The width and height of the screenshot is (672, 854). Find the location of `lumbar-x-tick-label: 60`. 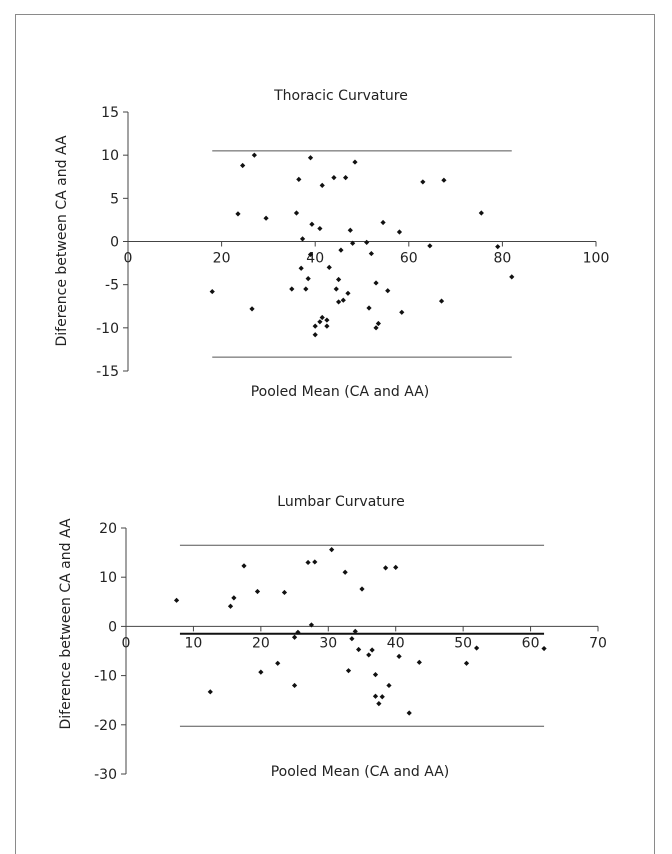

lumbar-x-tick-label: 60 is located at coordinates (531, 643).